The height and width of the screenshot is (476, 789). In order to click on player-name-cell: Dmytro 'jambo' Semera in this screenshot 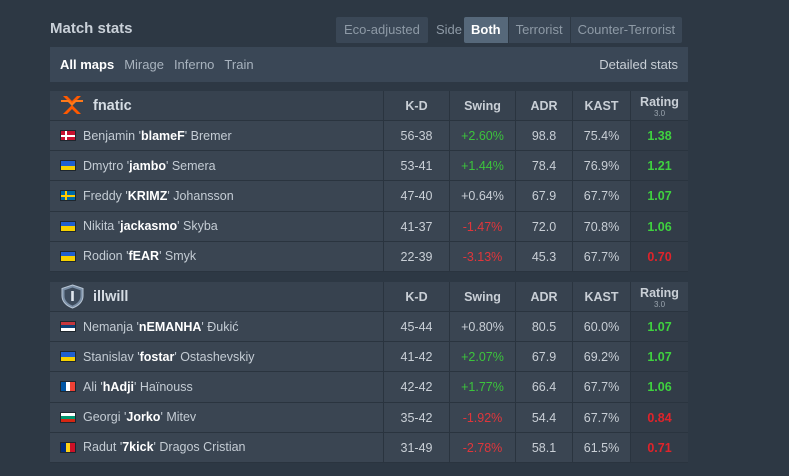, I will do `click(216, 165)`.